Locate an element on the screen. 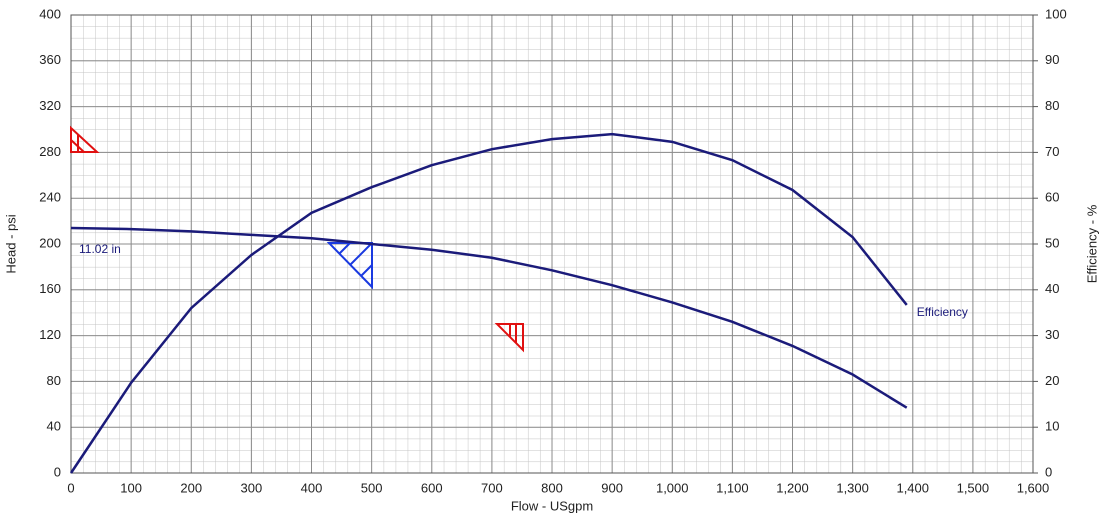 The image size is (1107, 518). y2-tick-label: 90 is located at coordinates (1052, 59).